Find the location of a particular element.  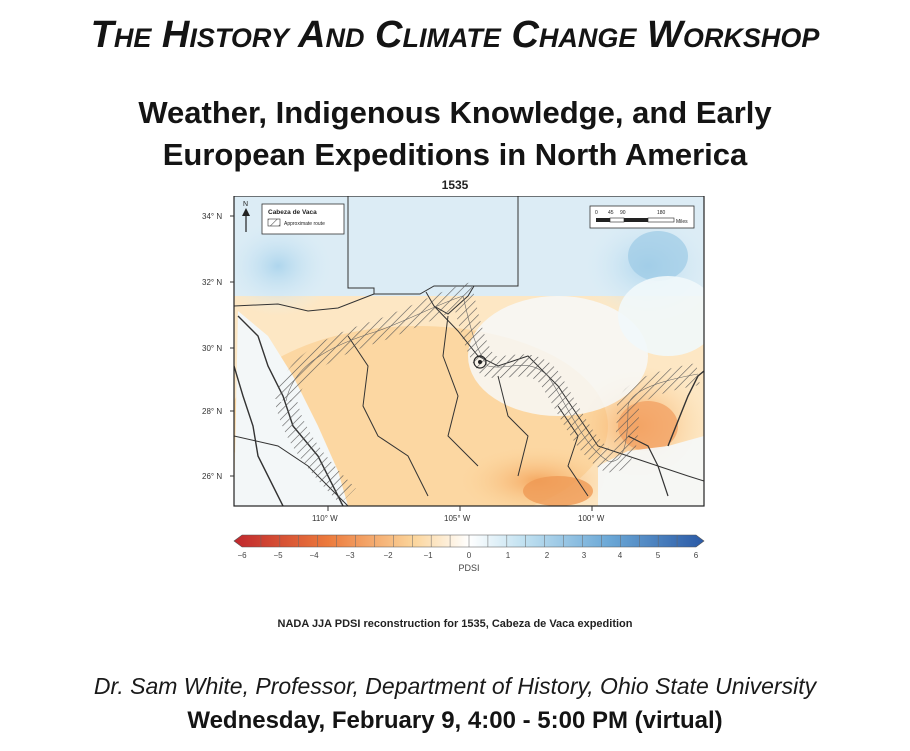

cbar-tick-m2: −2 is located at coordinates (388, 555).